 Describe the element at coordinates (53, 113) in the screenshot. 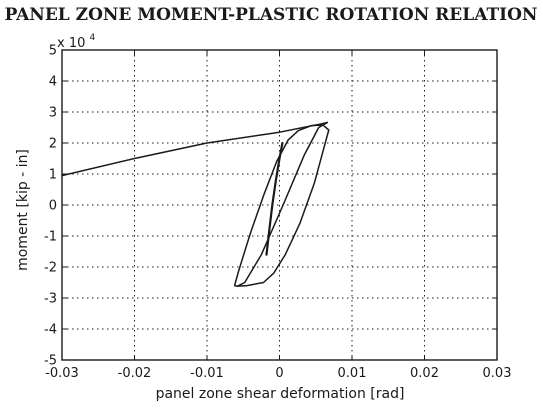

I see `y-tick-label: 3` at that location.